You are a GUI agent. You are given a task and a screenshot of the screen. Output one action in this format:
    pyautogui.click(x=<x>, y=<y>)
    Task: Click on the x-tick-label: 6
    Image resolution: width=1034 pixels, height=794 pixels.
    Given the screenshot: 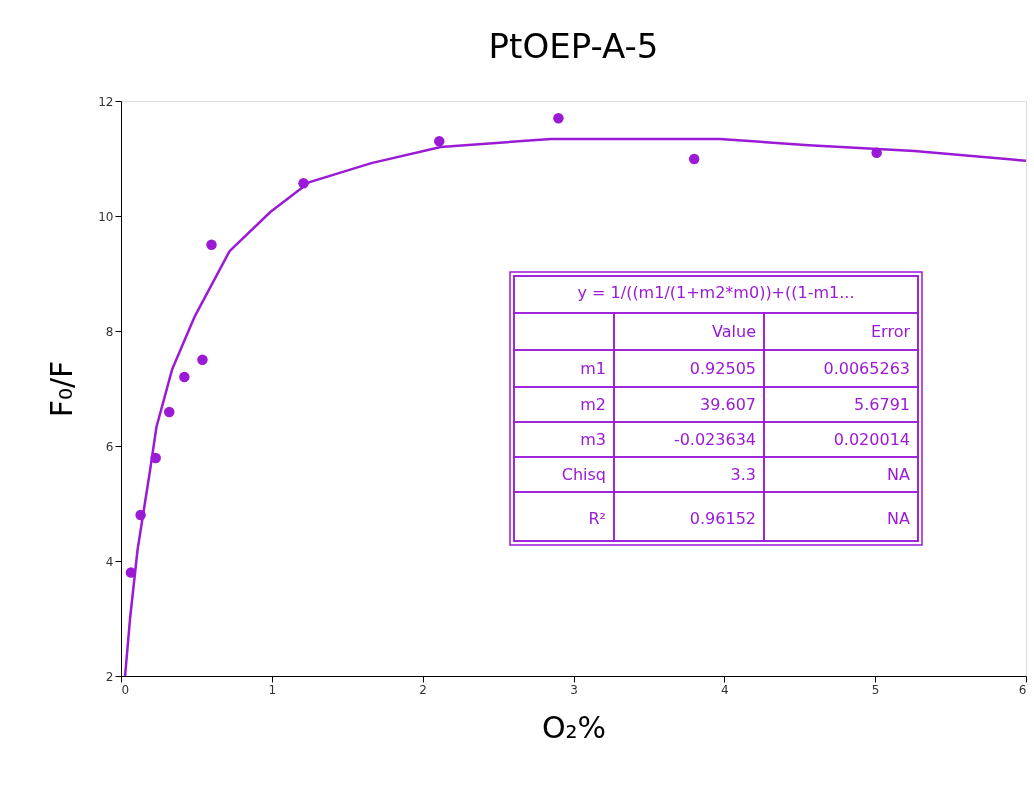 What is the action you would take?
    pyautogui.click(x=1022, y=689)
    